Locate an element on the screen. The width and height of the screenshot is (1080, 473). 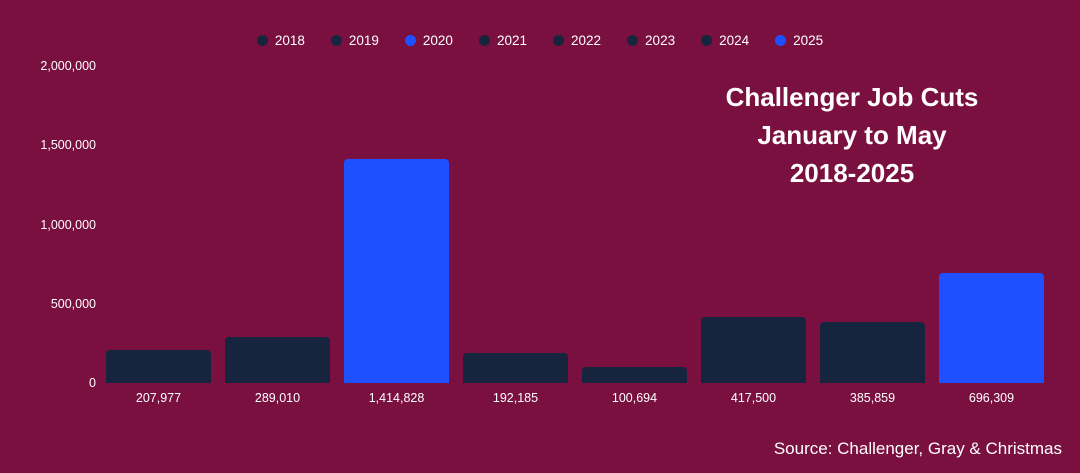
legend-item-2025: 2025 is located at coordinates (799, 40).